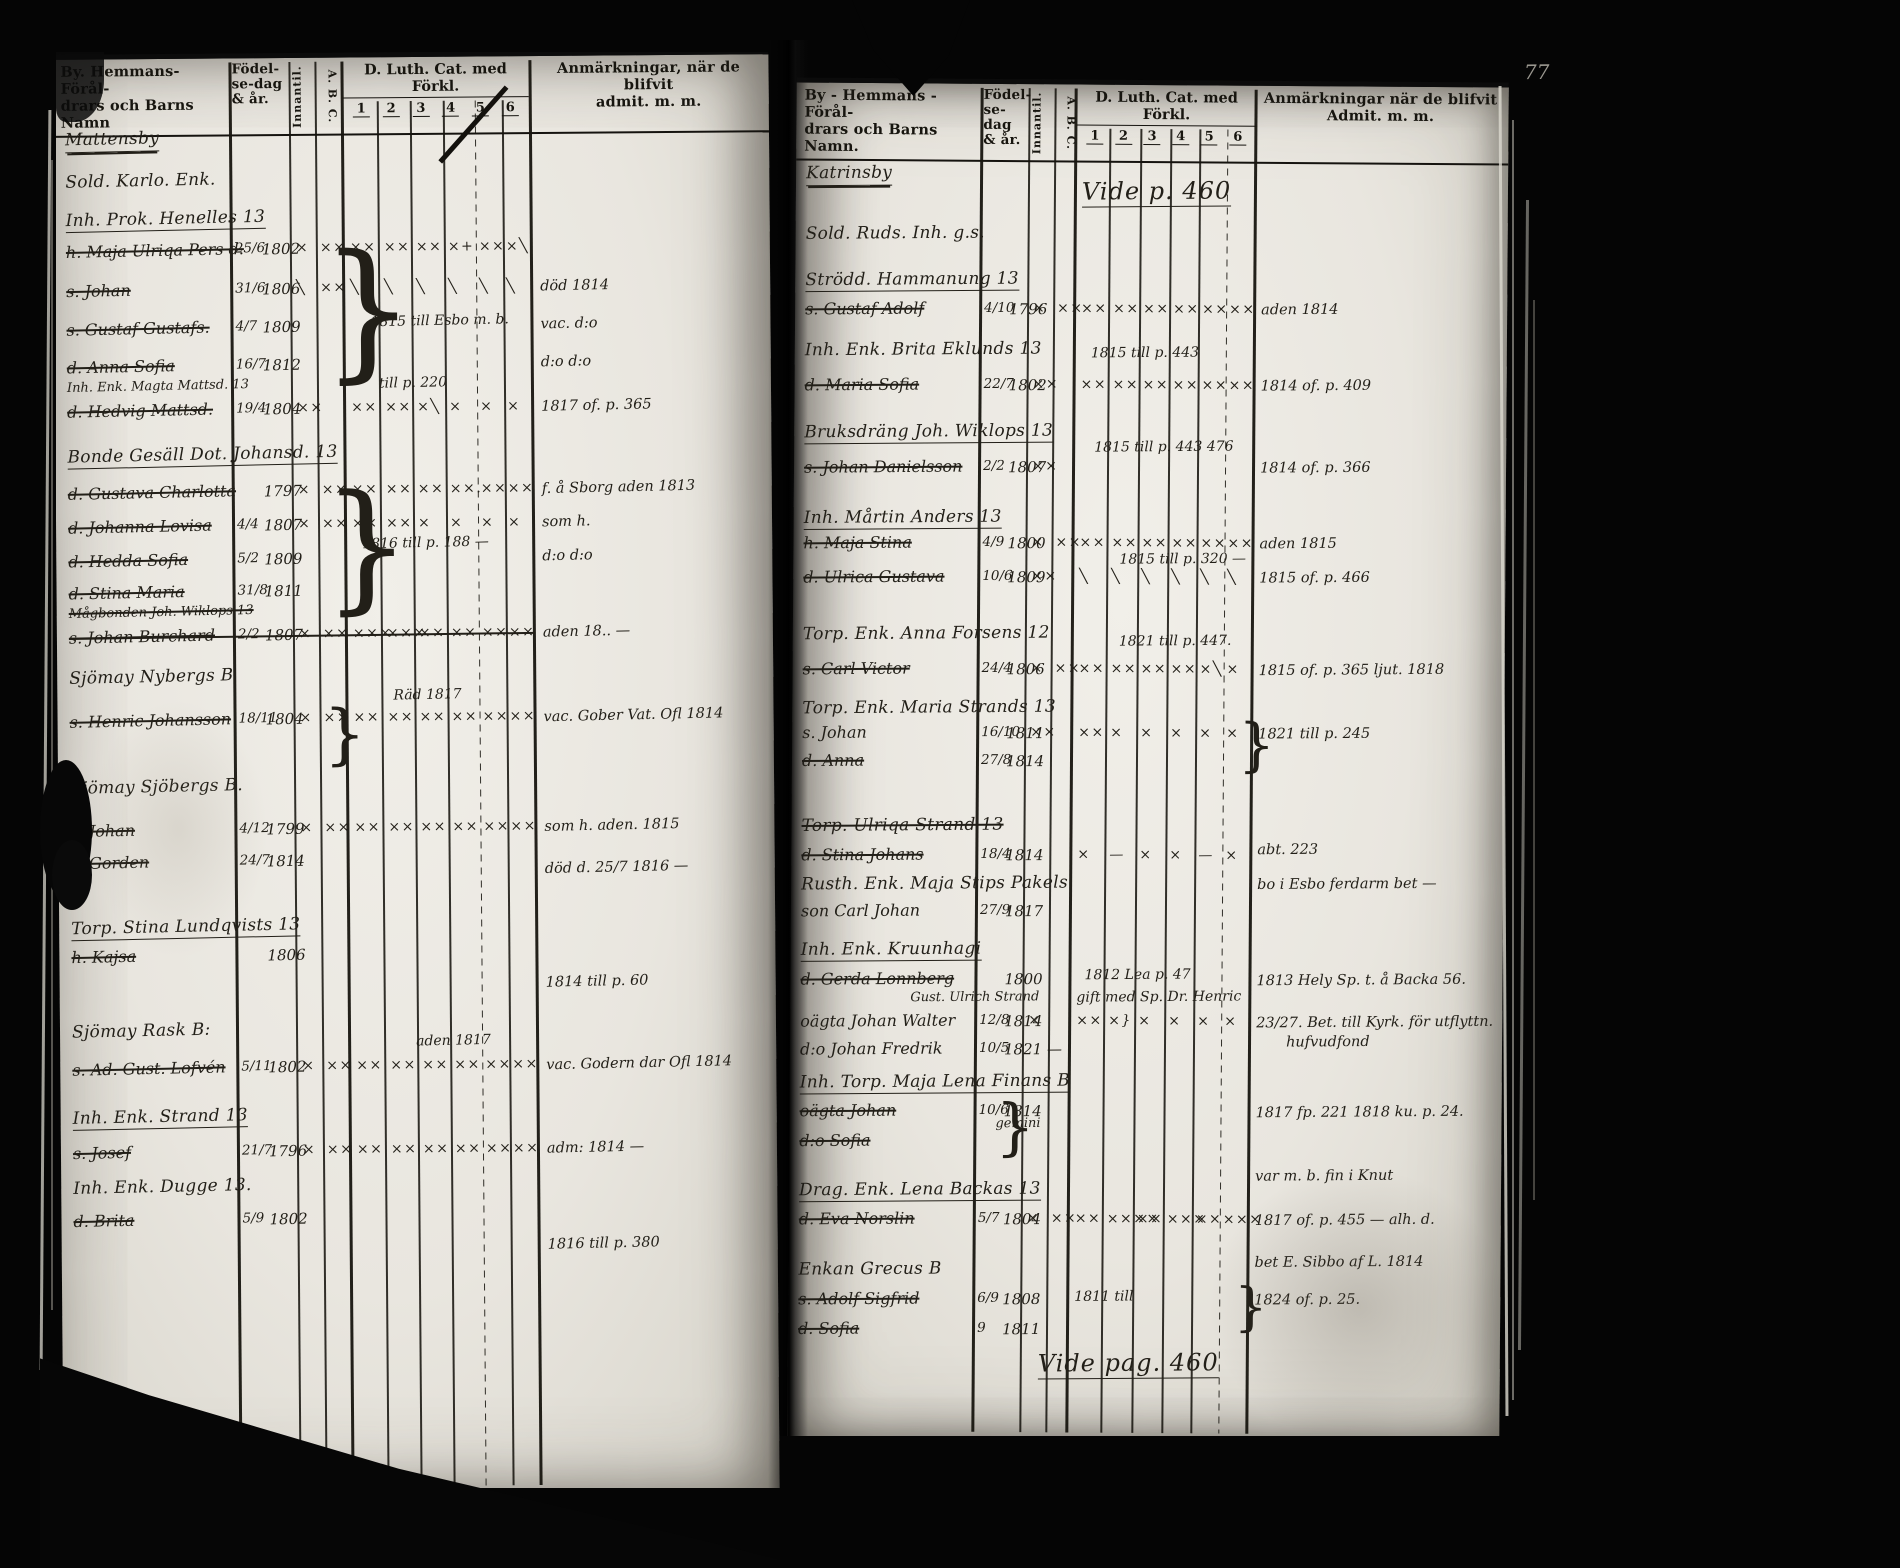 Image resolution: width=1900 pixels, height=1568 pixels. What do you see at coordinates (862, 854) in the screenshot?
I see `entry-name: d. Stina Johans` at bounding box center [862, 854].